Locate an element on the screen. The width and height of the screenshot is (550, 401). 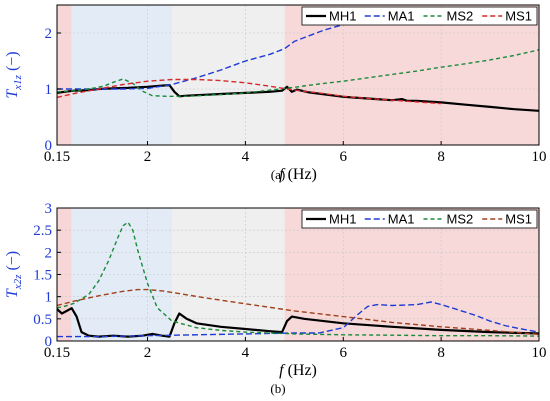
series-line-ma1 is located at coordinates (298, 319).